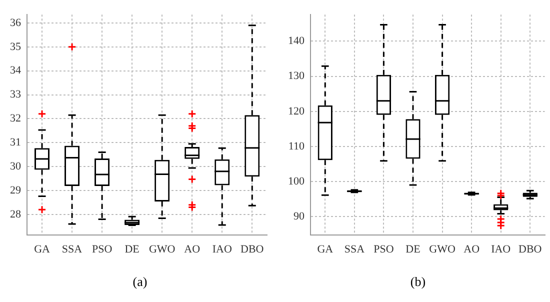 Image resolution: width=550 pixels, height=302 pixels. What do you see at coordinates (16, 70) in the screenshot?
I see `y-tick-label: 34` at bounding box center [16, 70].